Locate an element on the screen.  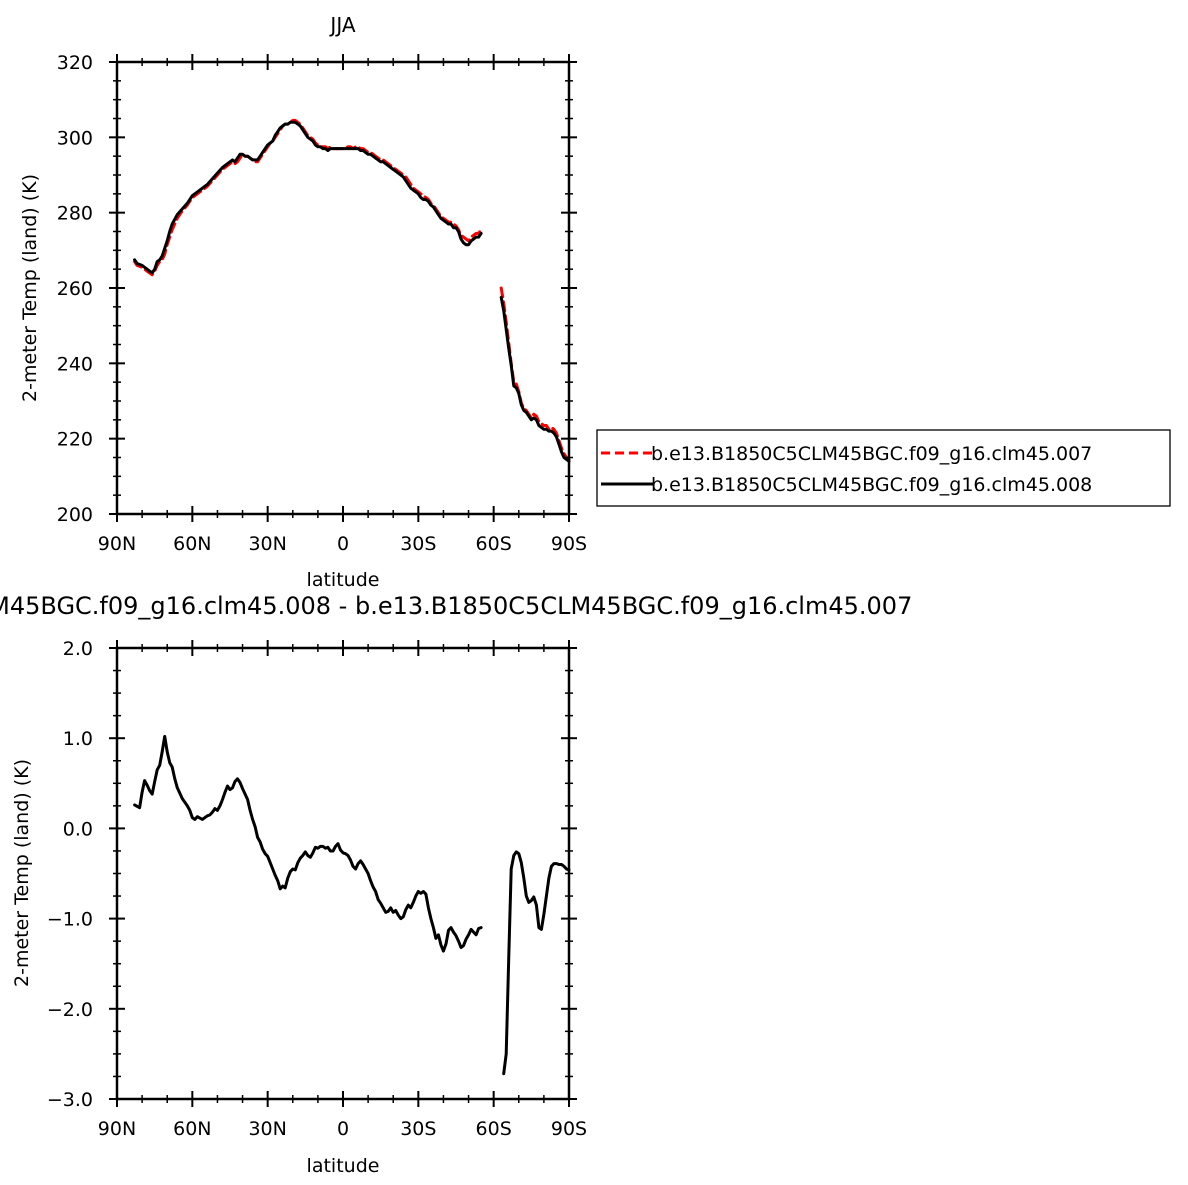
legend-box is located at coordinates (883, 468).